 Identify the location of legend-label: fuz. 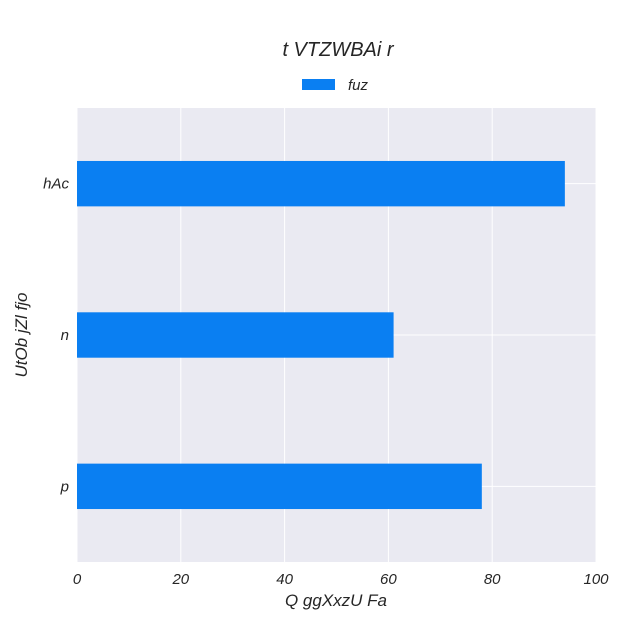
(358, 85).